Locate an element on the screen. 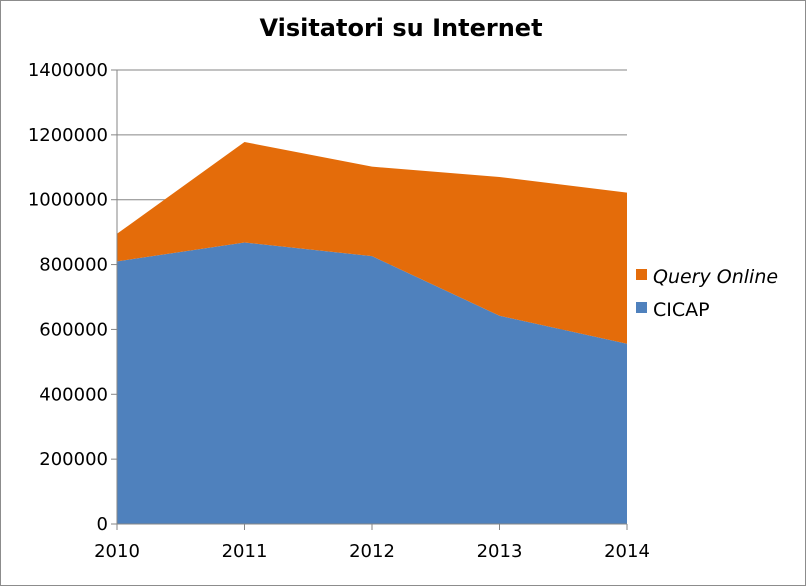  chart-title: Visitatori su Internet is located at coordinates (400, 28).